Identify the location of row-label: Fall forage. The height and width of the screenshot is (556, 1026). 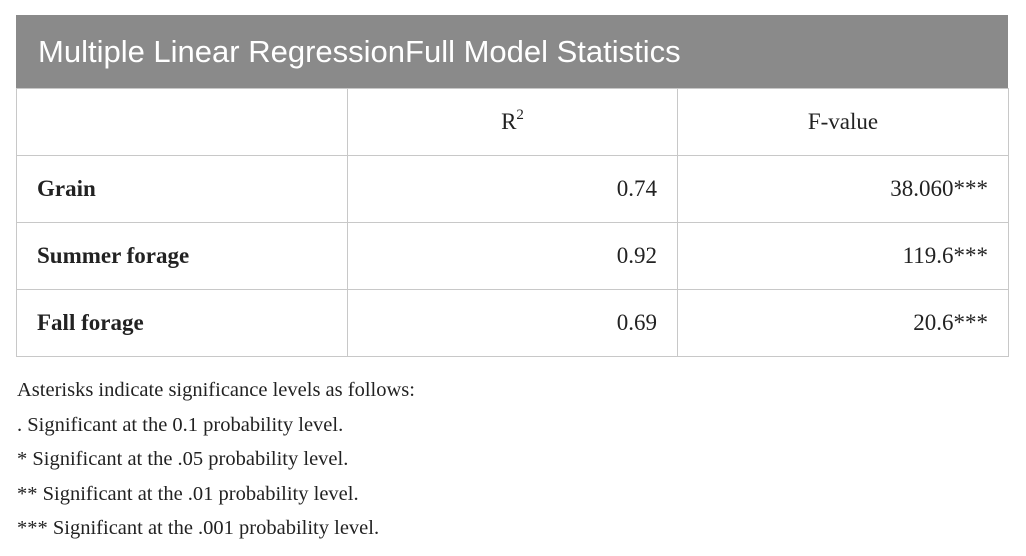
(182, 323).